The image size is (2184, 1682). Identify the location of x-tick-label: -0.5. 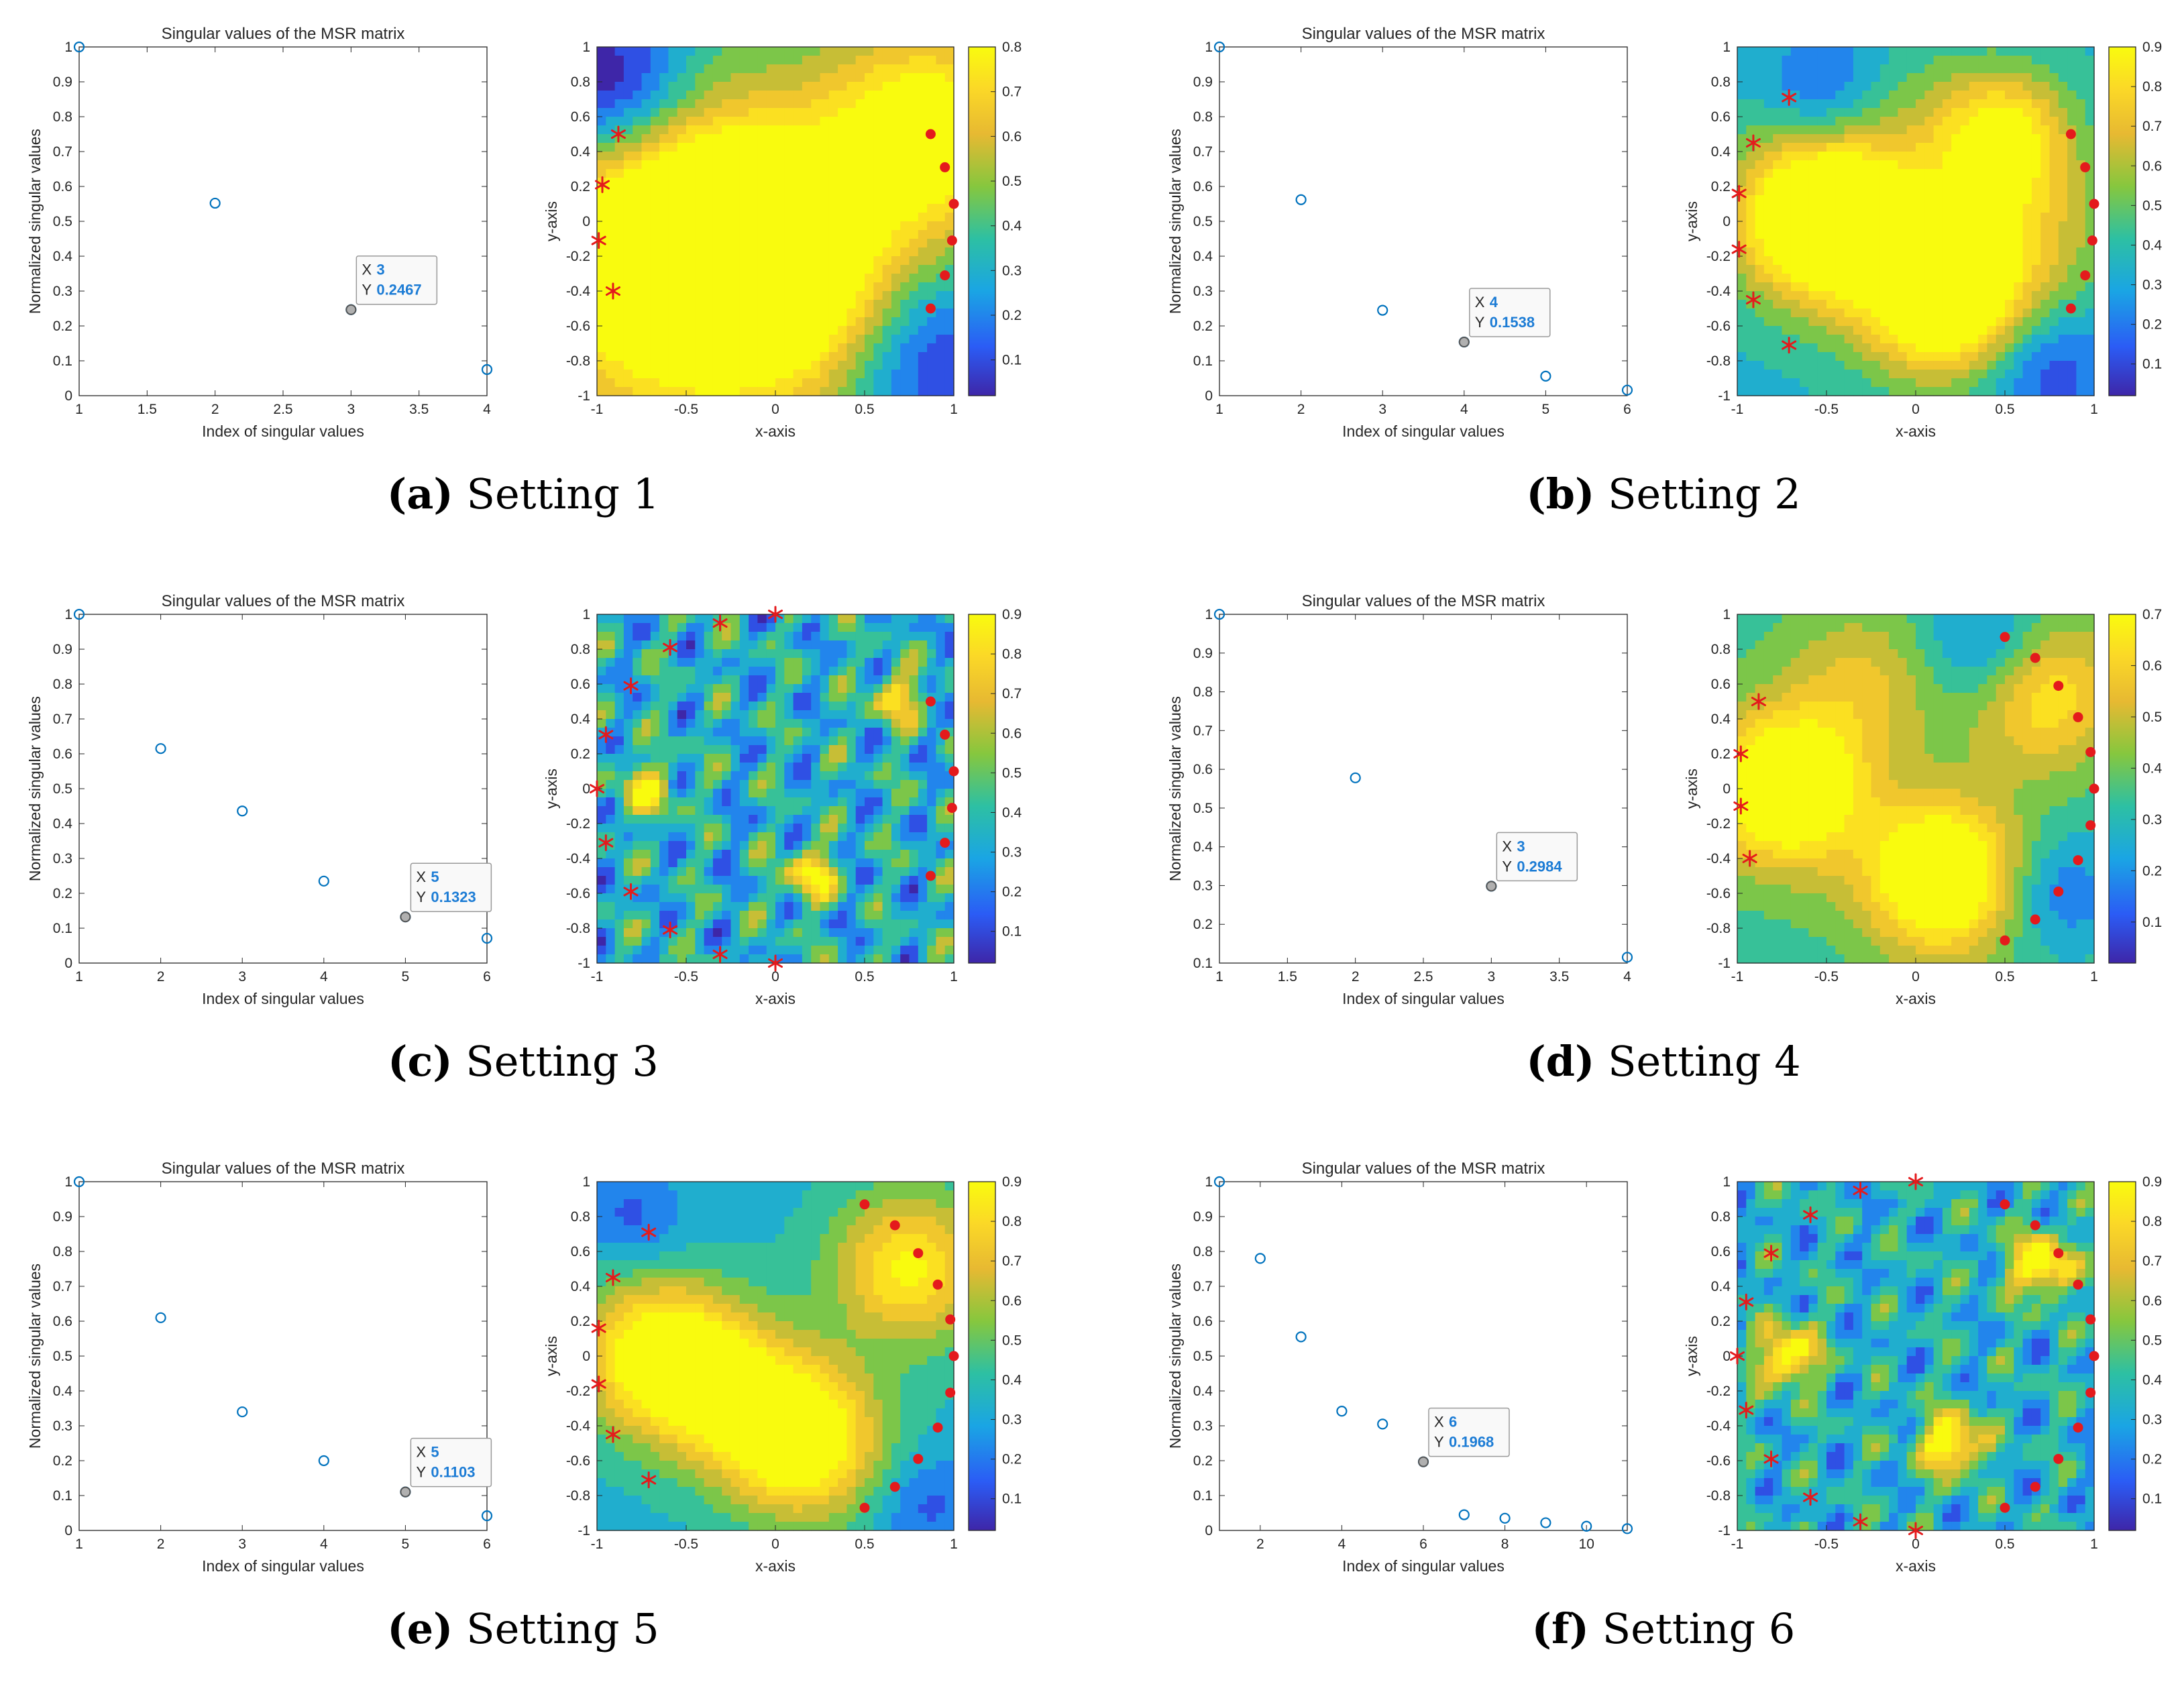
(1827, 409).